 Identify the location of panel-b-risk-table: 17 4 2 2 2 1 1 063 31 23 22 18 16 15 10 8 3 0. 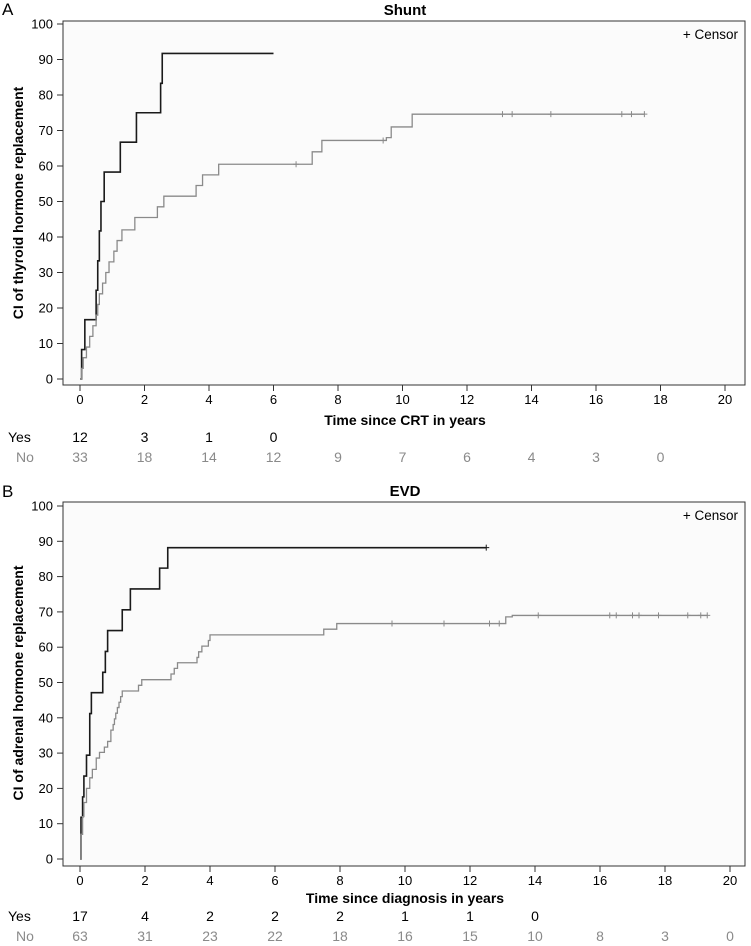
(403, 926).